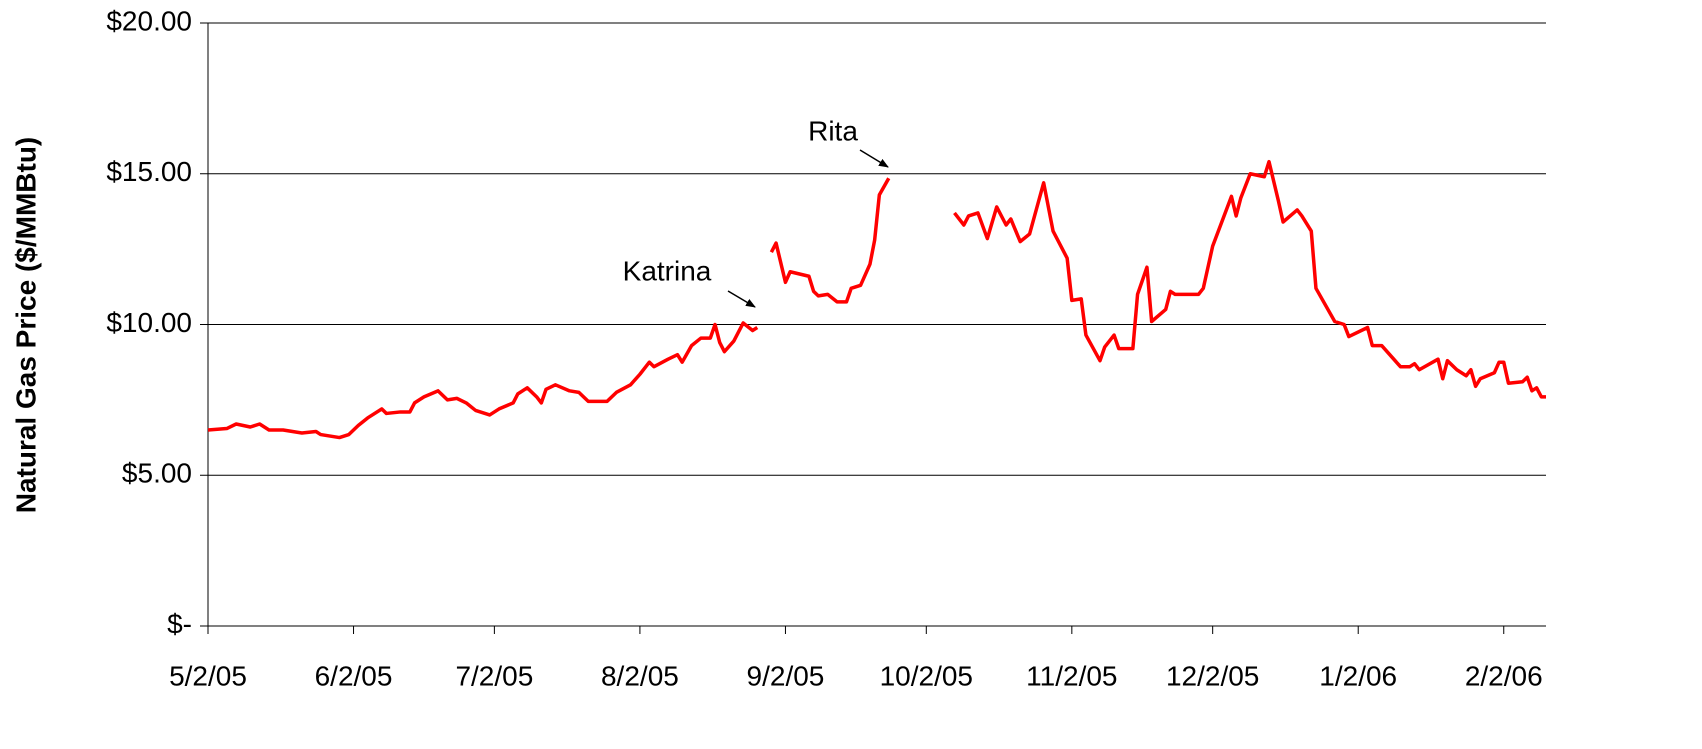 The height and width of the screenshot is (749, 1702). I want to click on y-axis-label: Natural Gas Price ($/MMBtu), so click(25, 325).